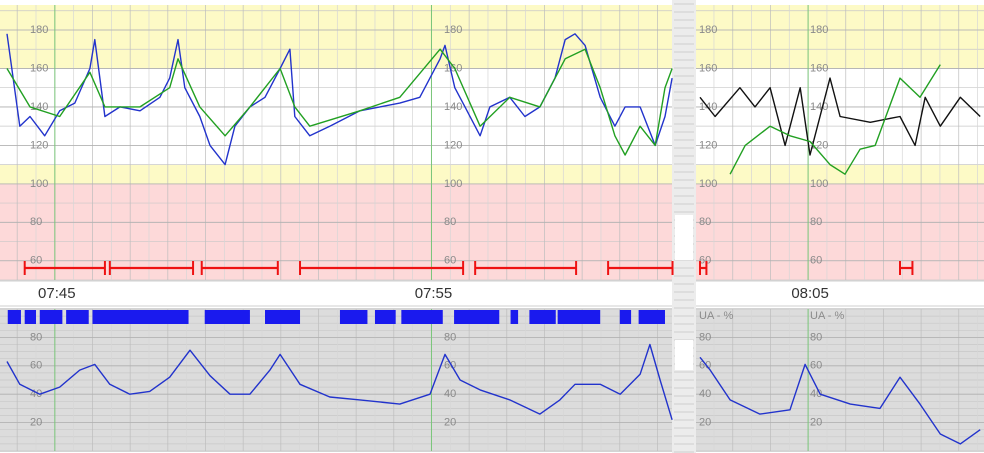  Describe the element at coordinates (810, 293) in the screenshot. I see `time-label: 08:05` at that location.